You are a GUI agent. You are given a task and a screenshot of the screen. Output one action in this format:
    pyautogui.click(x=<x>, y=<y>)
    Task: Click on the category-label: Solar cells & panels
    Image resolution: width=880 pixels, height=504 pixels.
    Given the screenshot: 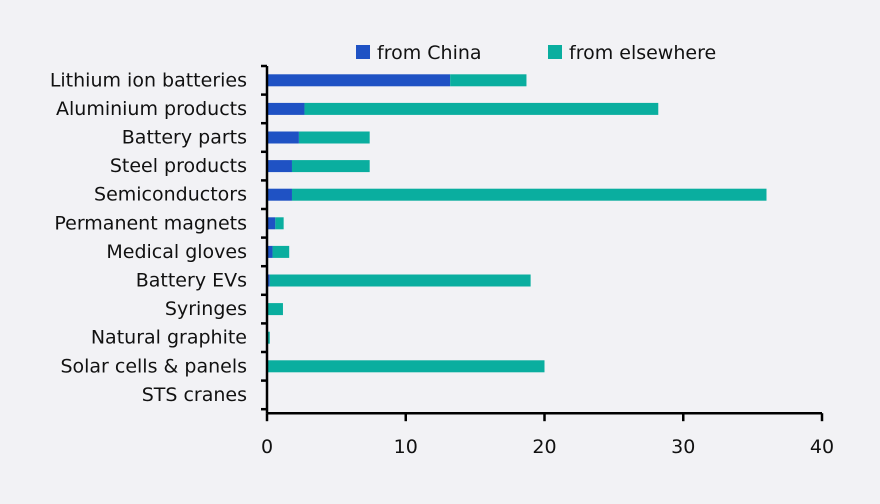 What is the action you would take?
    pyautogui.click(x=153, y=366)
    